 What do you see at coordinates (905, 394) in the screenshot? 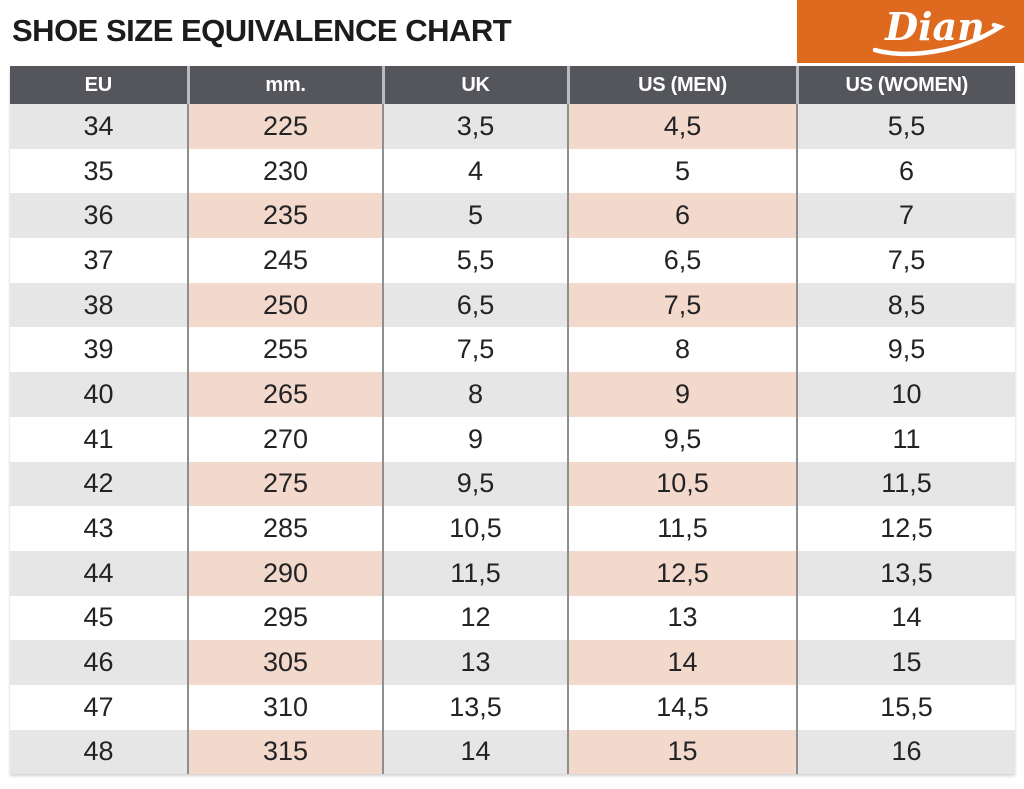
I see `size-cell: 10` at bounding box center [905, 394].